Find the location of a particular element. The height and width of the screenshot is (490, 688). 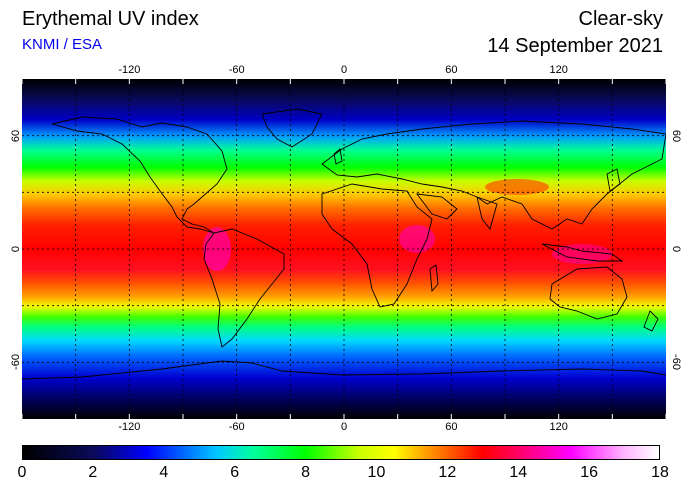

map-title: Erythemal UV index is located at coordinates (110, 19).